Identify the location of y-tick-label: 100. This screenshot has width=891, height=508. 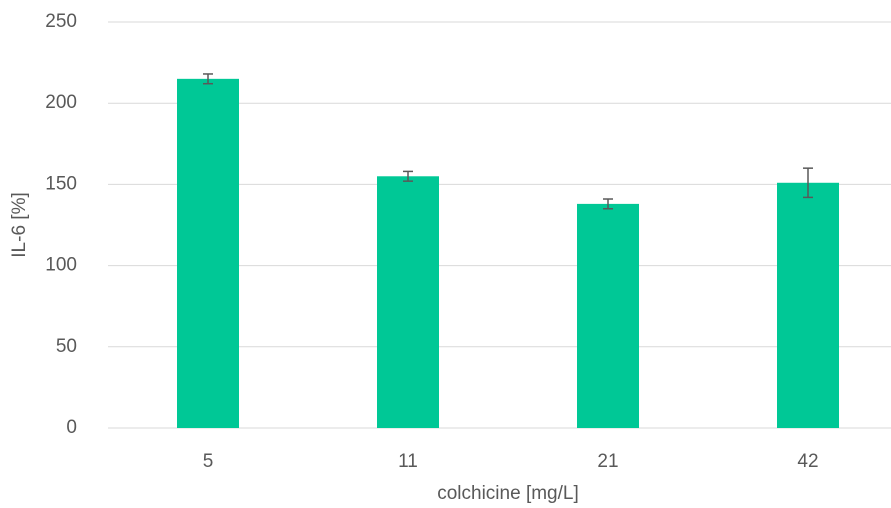
(61, 265).